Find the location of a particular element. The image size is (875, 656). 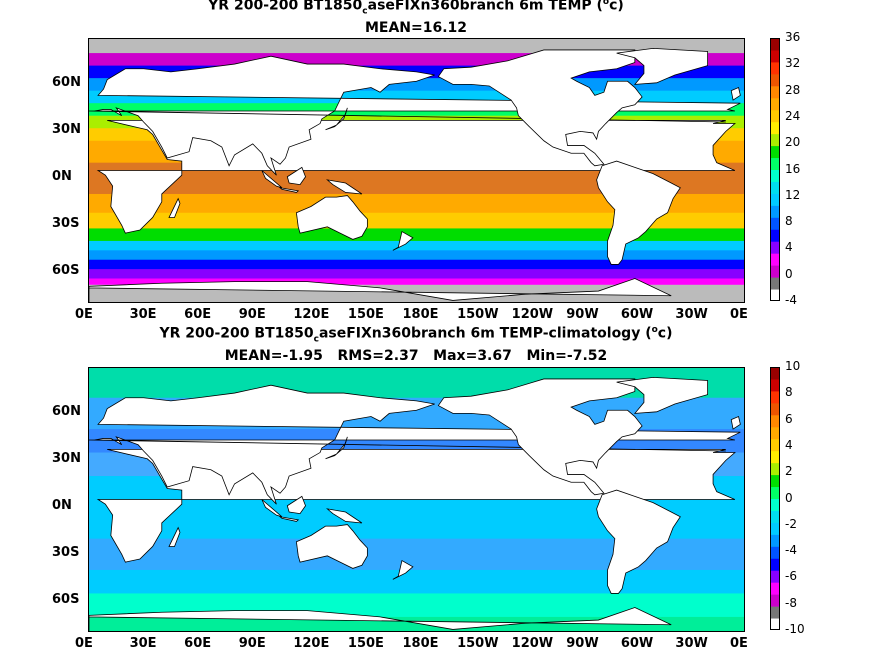

x-tick-label: 30E is located at coordinates (143, 314).